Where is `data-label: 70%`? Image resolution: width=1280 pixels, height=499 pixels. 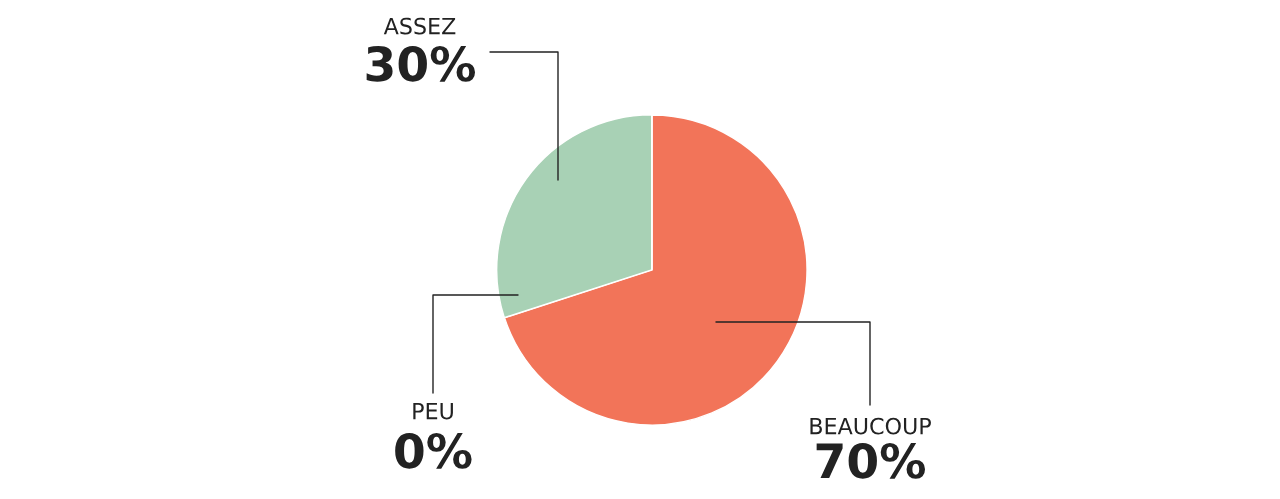 data-label: 70% is located at coordinates (871, 460).